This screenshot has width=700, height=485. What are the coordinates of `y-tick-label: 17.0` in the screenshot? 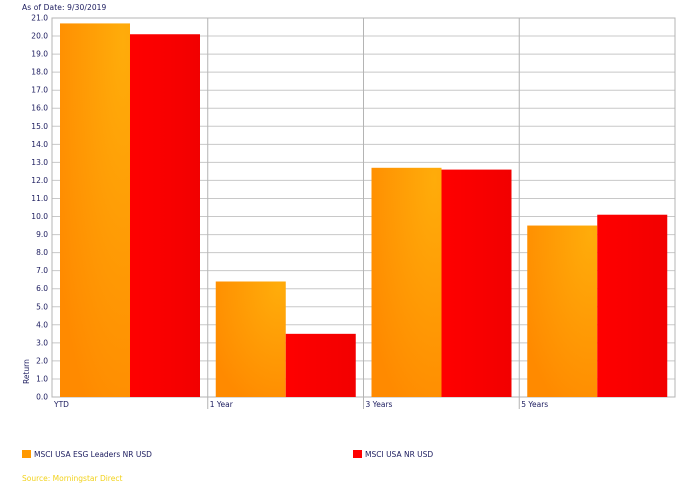 It's located at (39, 90).